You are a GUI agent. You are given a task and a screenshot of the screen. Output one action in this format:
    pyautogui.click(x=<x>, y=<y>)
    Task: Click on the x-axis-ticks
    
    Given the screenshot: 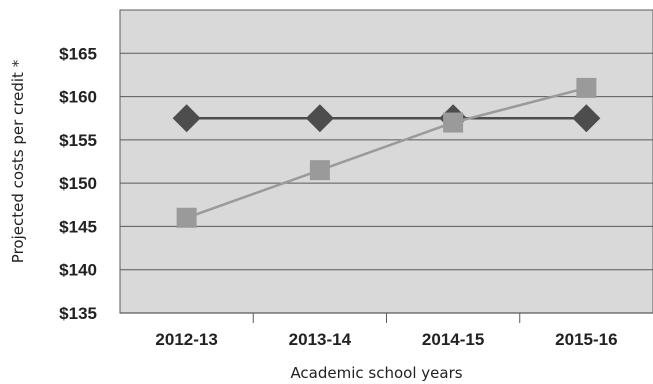 What is the action you would take?
    pyautogui.click(x=386, y=318)
    